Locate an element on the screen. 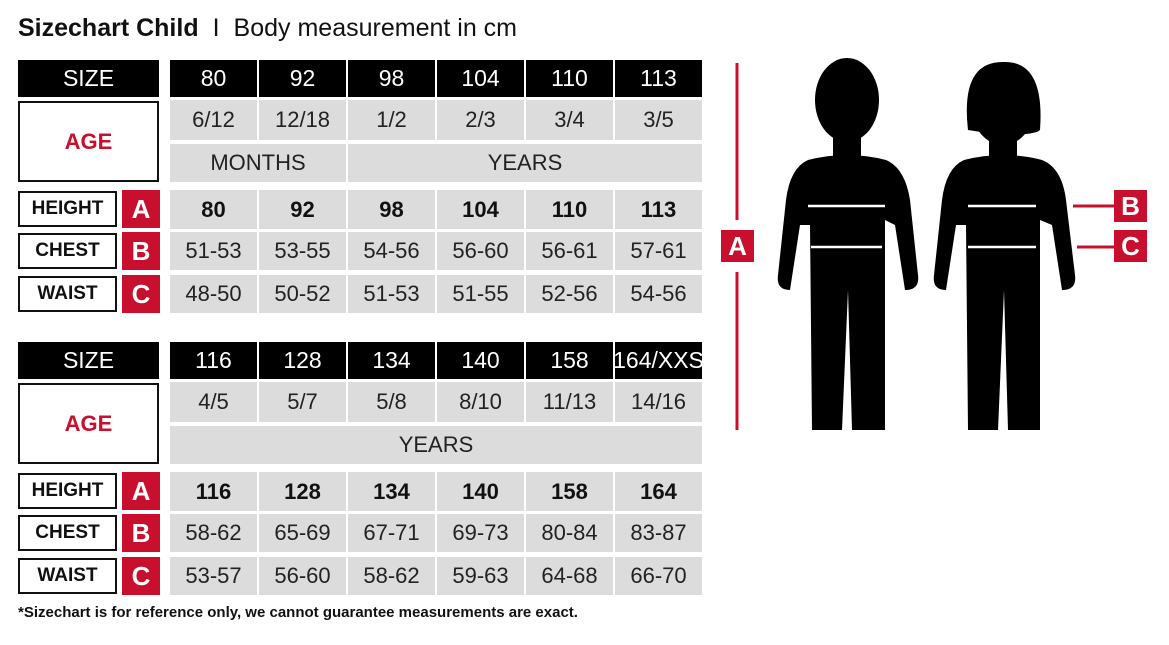  waist-cell: 64-68 is located at coordinates (569, 576).